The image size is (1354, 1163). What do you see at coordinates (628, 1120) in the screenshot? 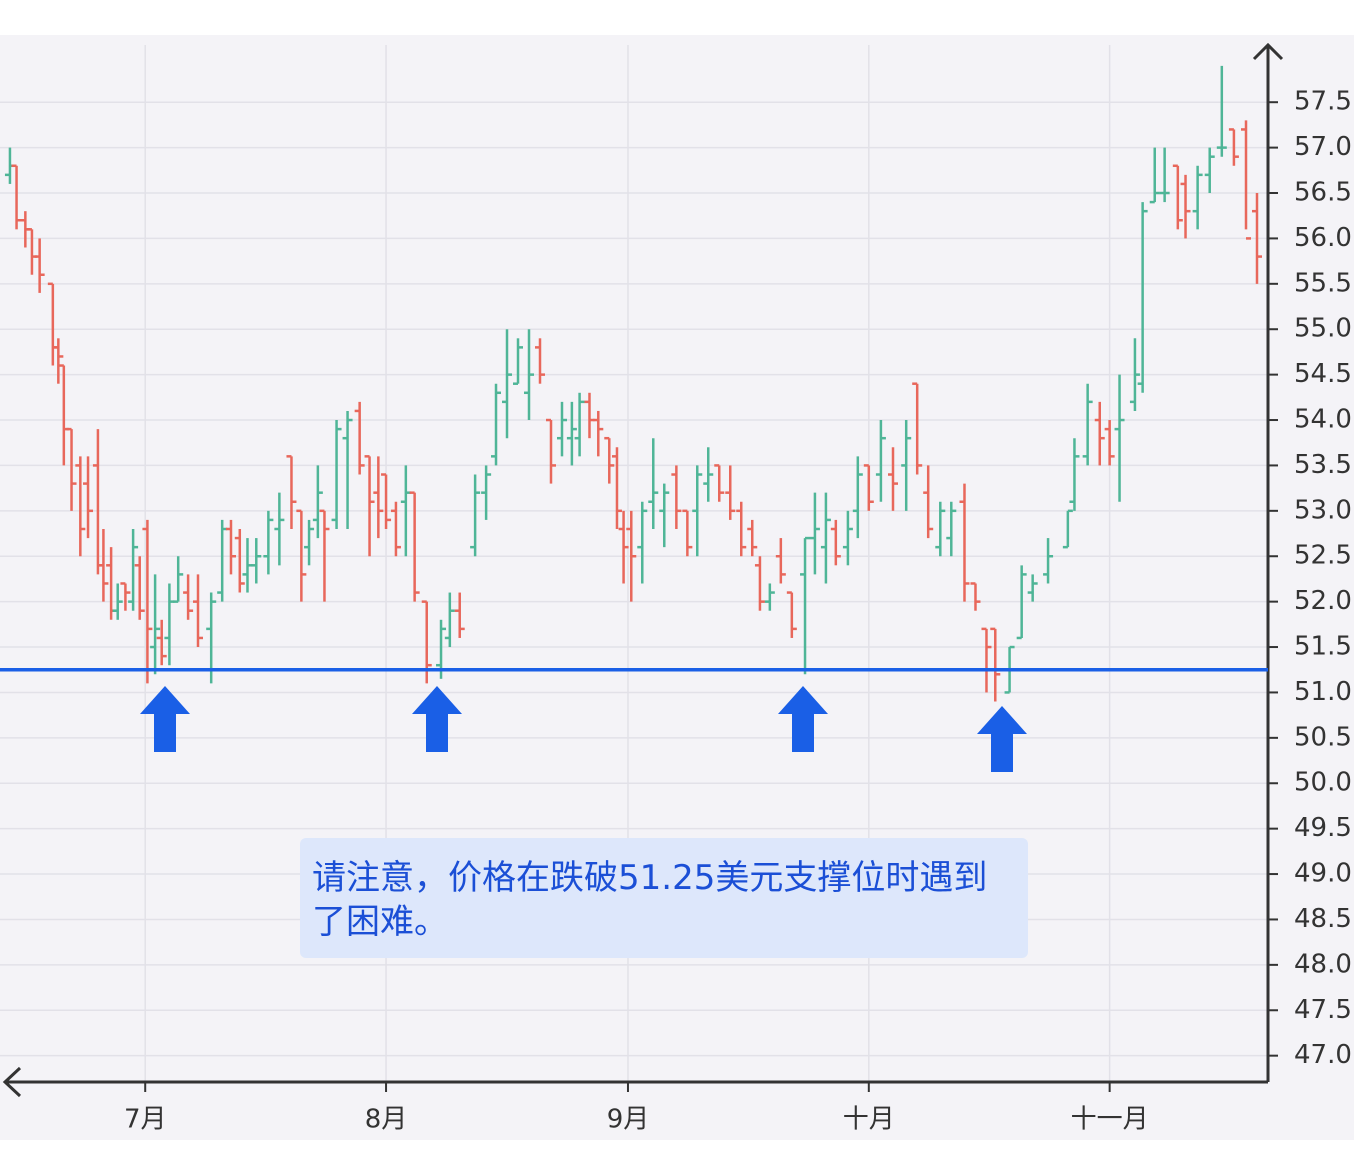
I see `x-tick-label: 9月` at bounding box center [628, 1120].